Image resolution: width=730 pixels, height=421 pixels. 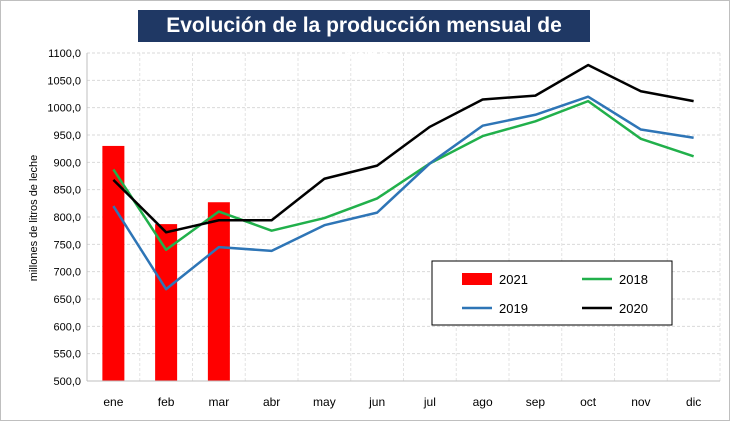 What do you see at coordinates (271, 402) in the screenshot?
I see `x-tick-label: abr` at bounding box center [271, 402].